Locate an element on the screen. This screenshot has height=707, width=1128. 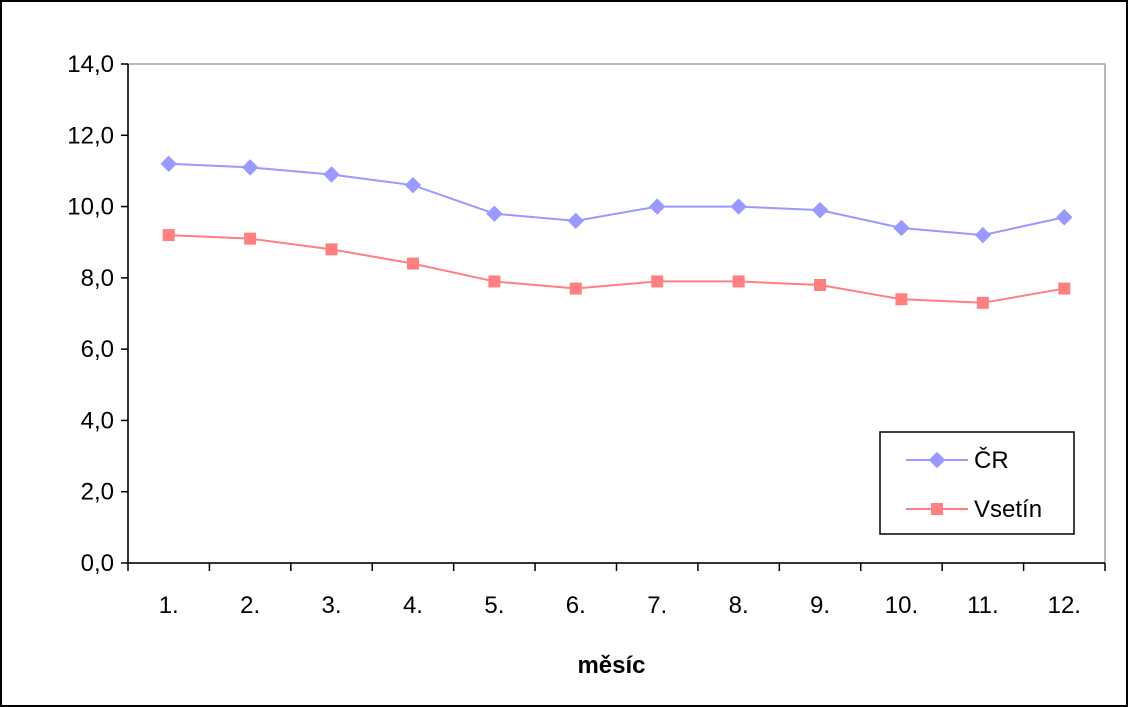
x-axis-title: měsíc is located at coordinates (611, 665).